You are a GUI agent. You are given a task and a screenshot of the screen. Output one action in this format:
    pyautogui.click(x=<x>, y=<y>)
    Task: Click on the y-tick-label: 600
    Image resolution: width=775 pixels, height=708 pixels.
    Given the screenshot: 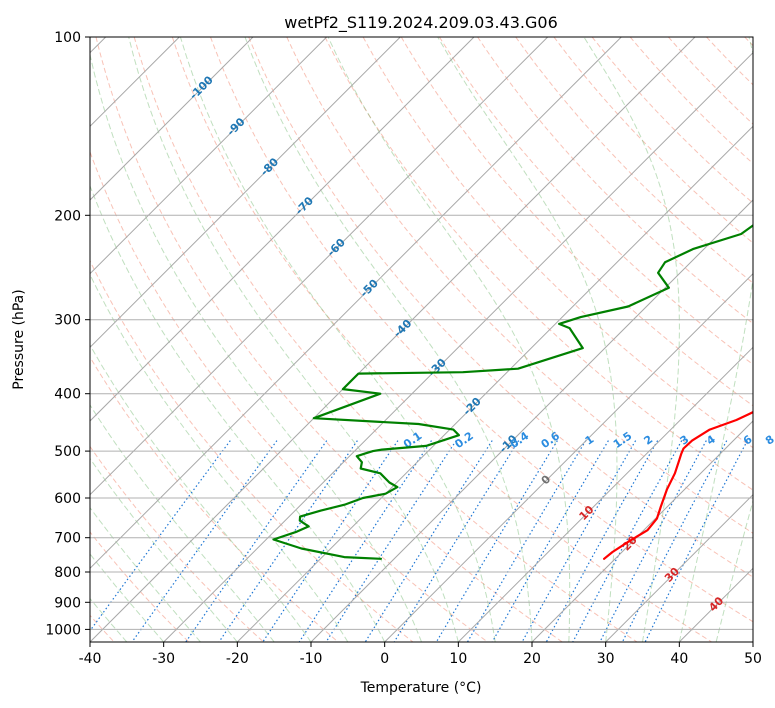 What is the action you would take?
    pyautogui.click(x=67, y=499)
    